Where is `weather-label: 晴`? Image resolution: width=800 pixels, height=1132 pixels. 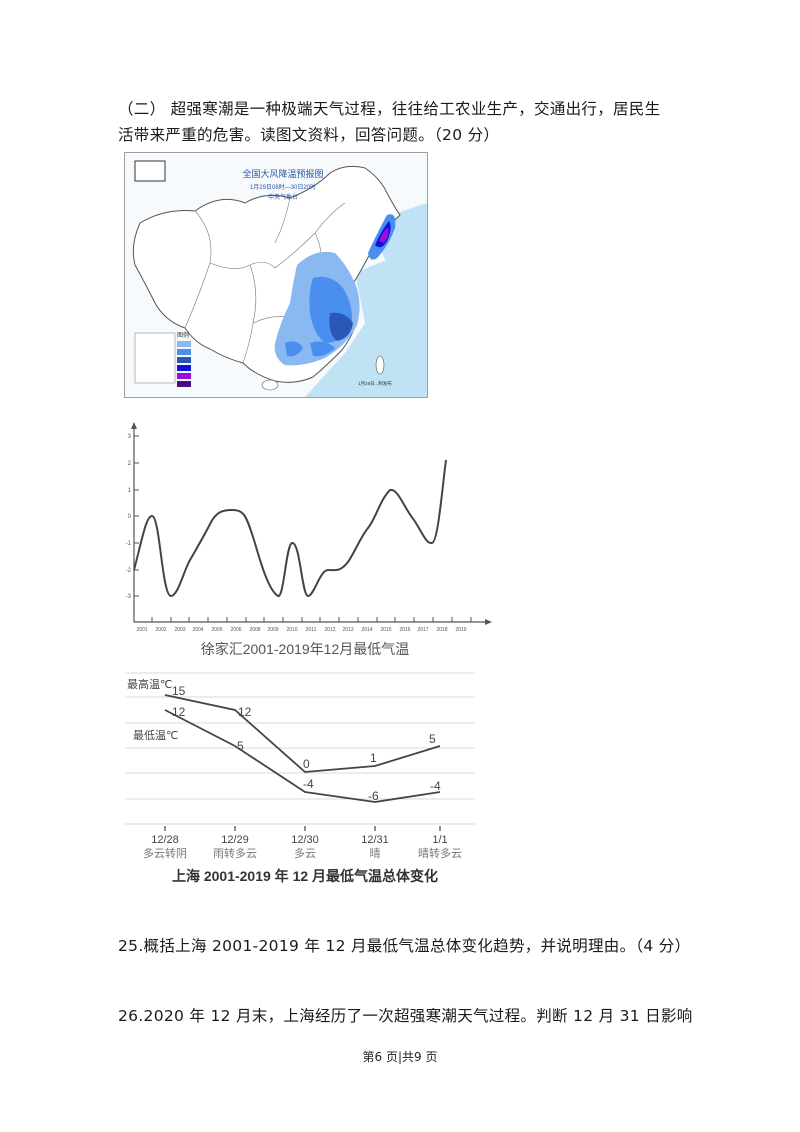
weather-label: 晴 is located at coordinates (375, 853).